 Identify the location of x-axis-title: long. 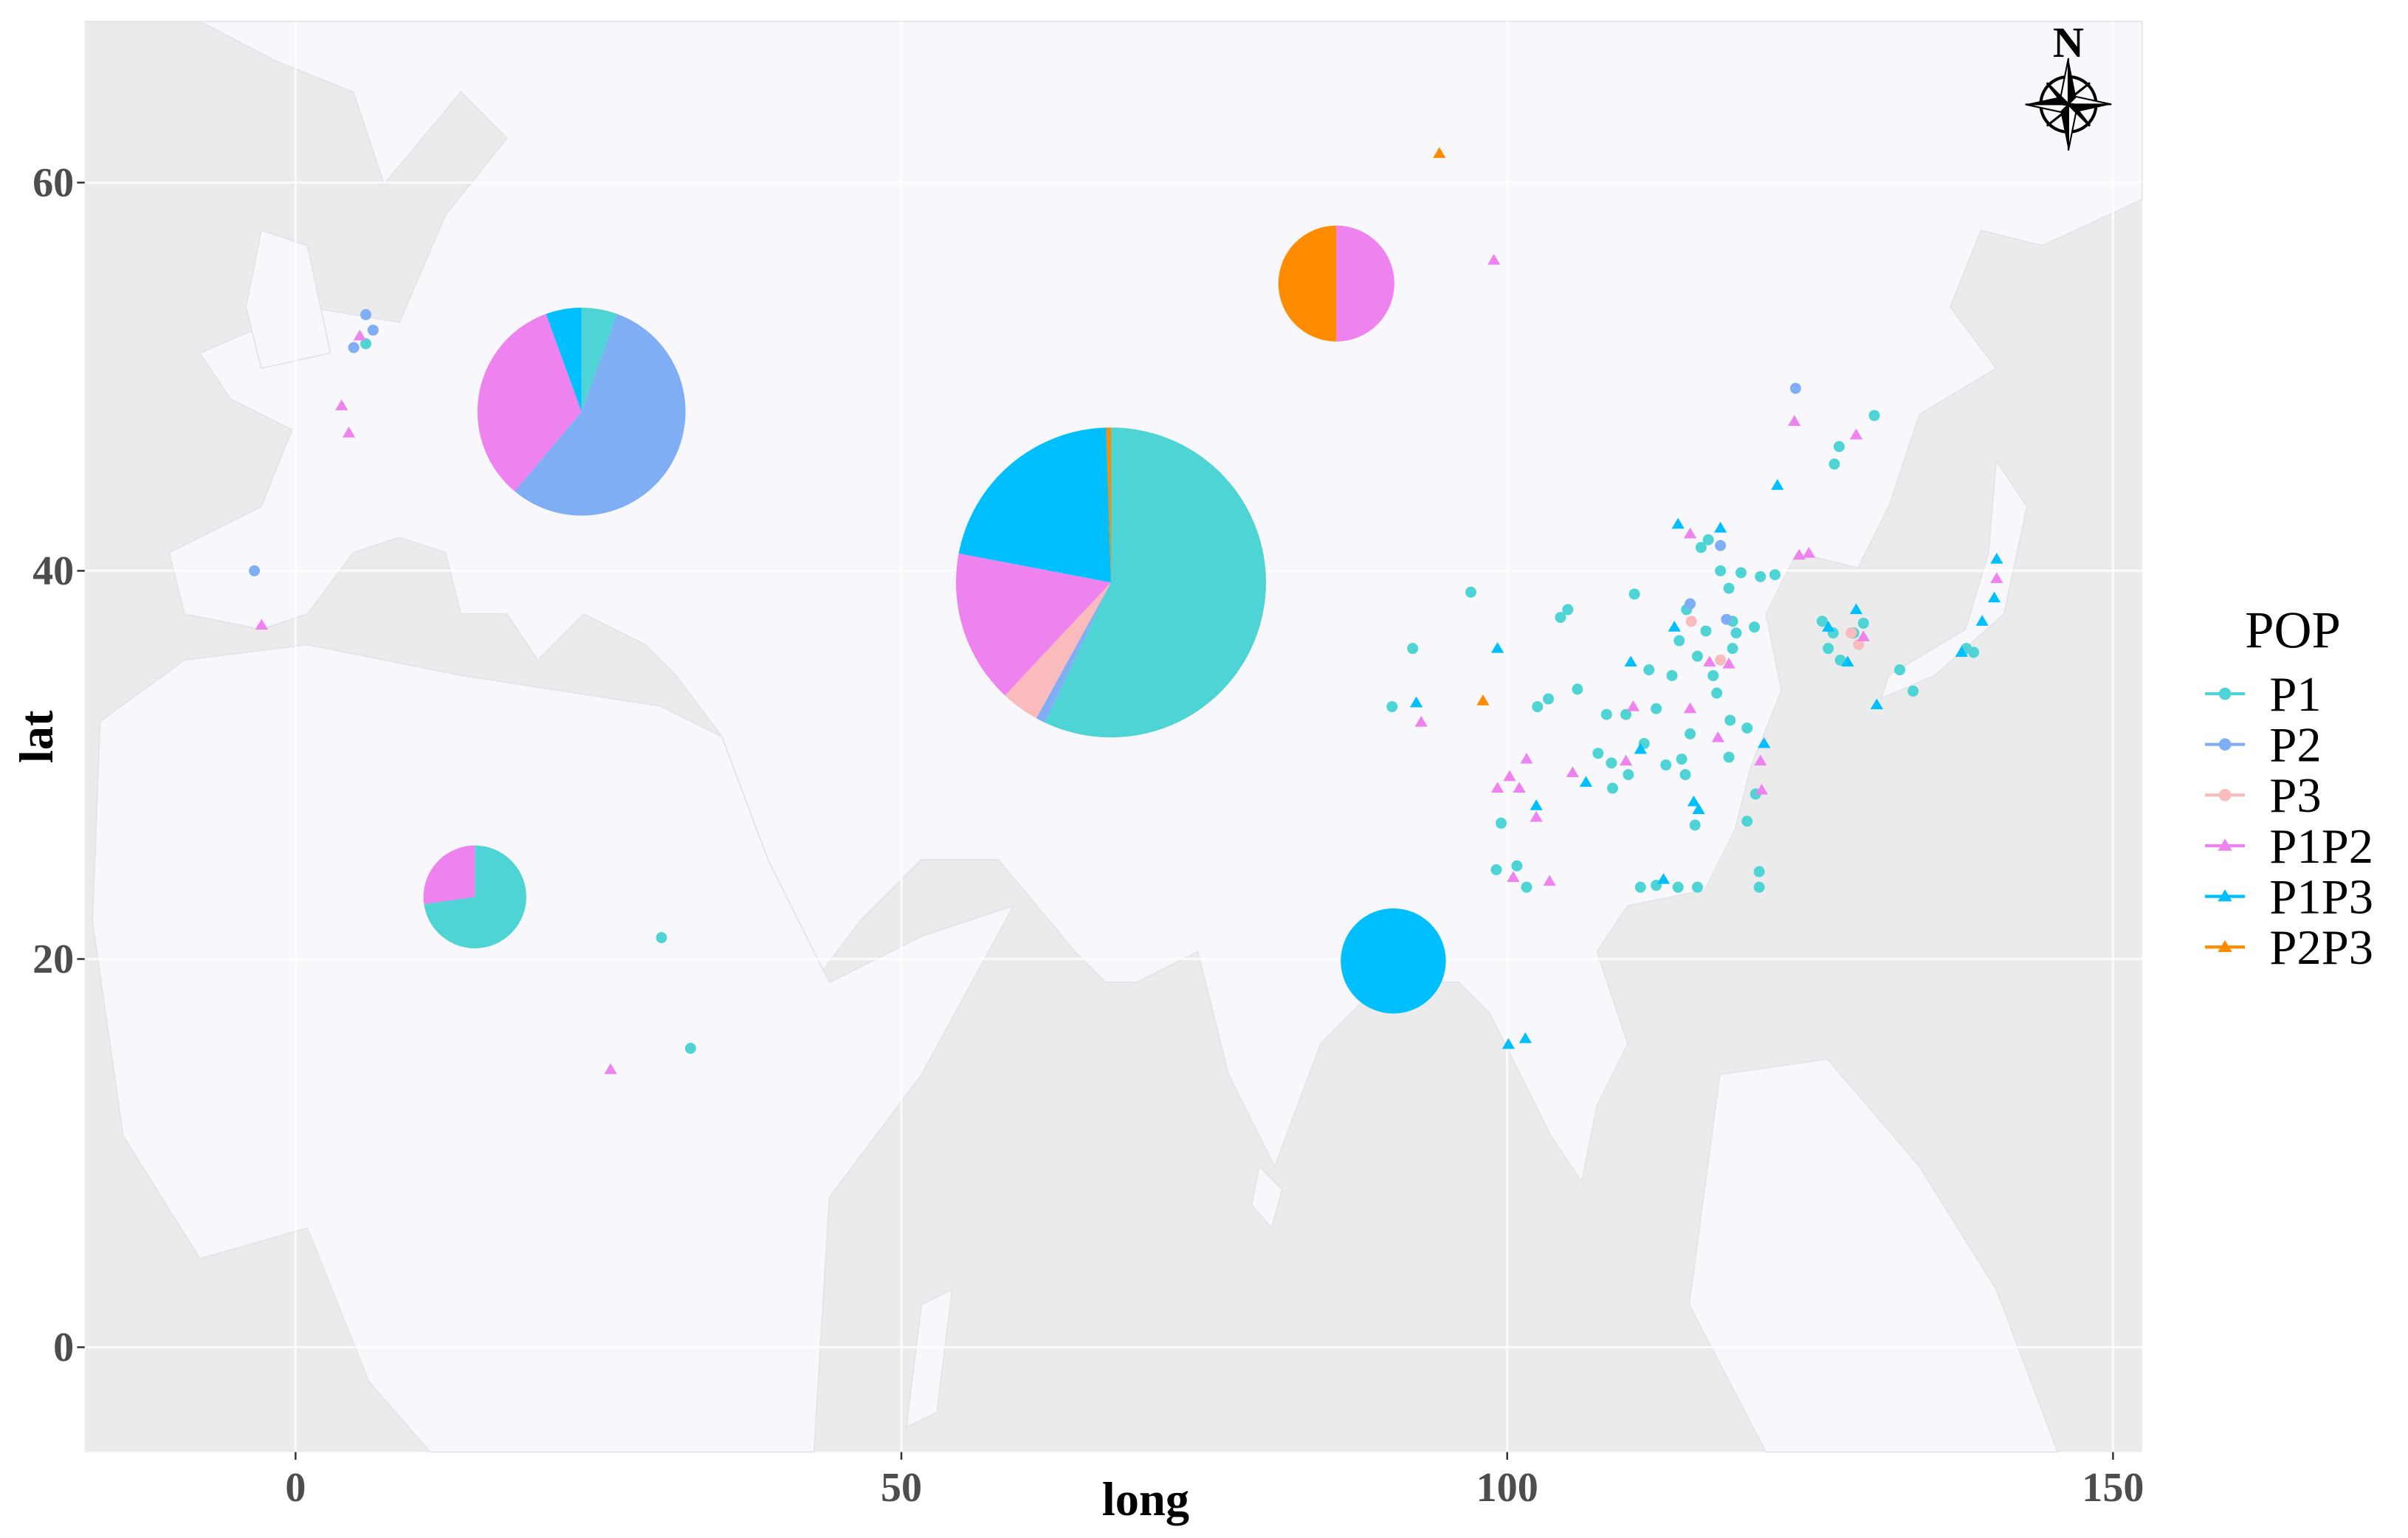
(1145, 1499).